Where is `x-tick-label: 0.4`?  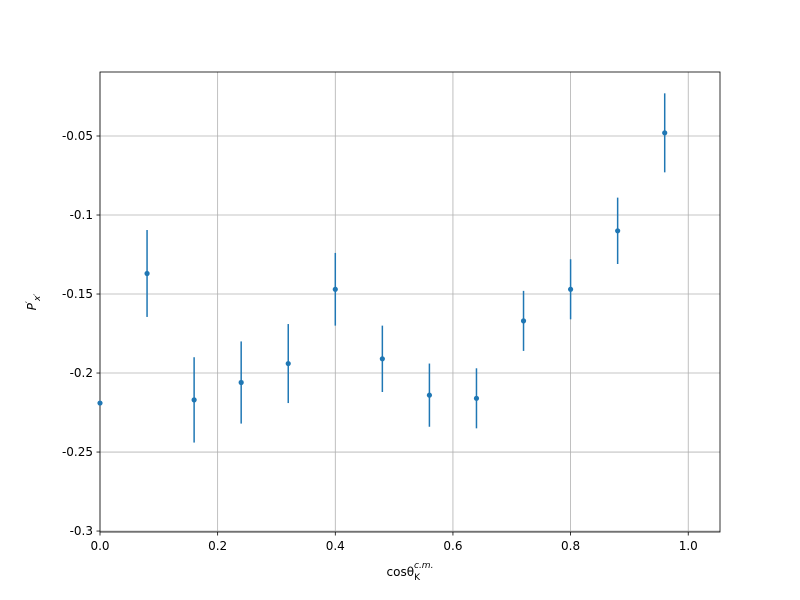
x-tick-label: 0.4 is located at coordinates (335, 546).